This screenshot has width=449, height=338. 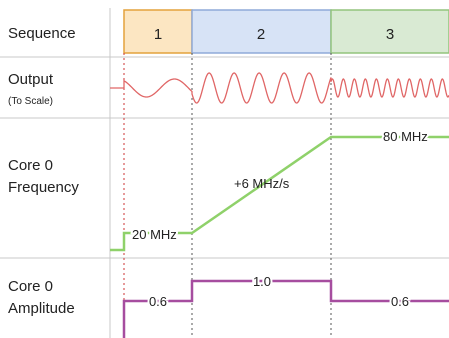 I want to click on frequency-start-label: 20 MHz, so click(x=154, y=234).